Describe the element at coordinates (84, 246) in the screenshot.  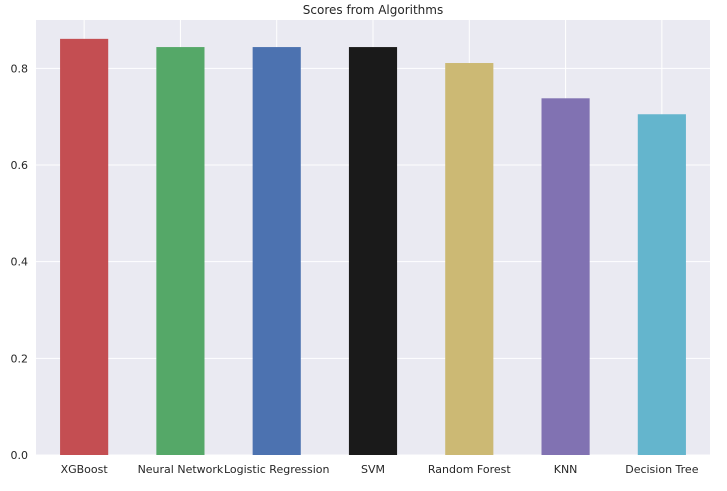
I see `bar-xgboost` at that location.